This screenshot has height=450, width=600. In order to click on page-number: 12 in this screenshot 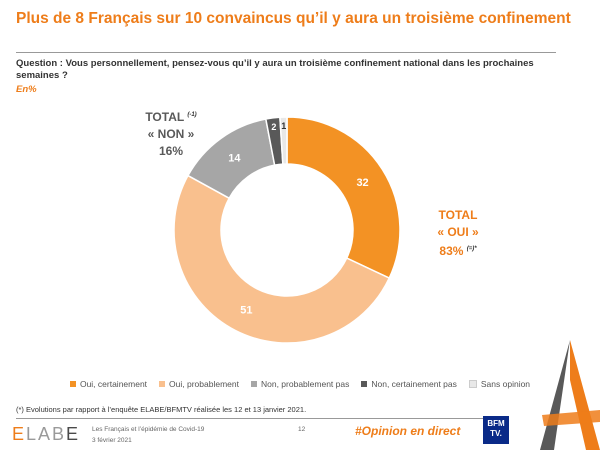, I will do `click(302, 429)`.